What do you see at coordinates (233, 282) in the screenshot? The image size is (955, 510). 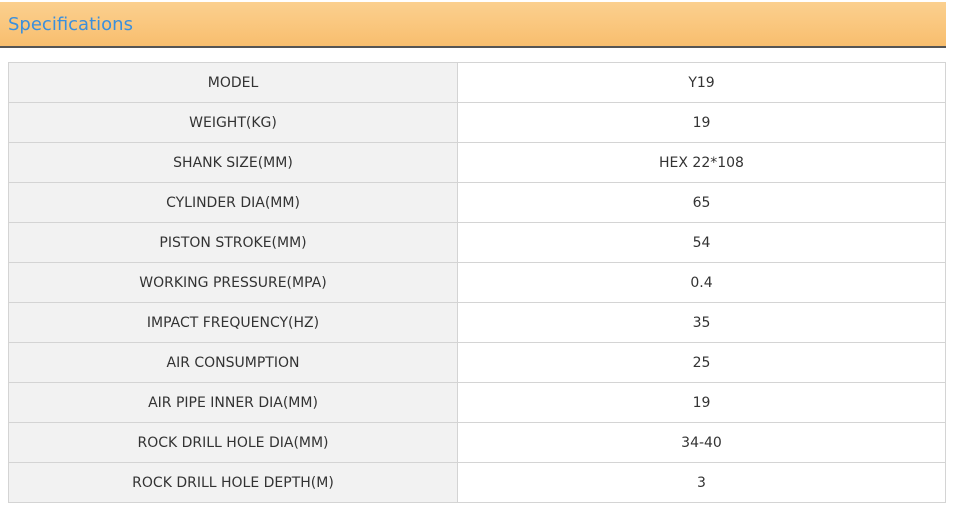 I see `spec-label: WORKING PRESSURE(MPA)` at bounding box center [233, 282].